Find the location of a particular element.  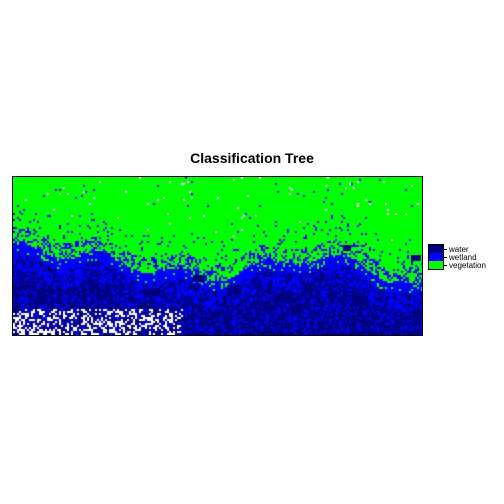

legend-swatch-wetland is located at coordinates (436, 257).